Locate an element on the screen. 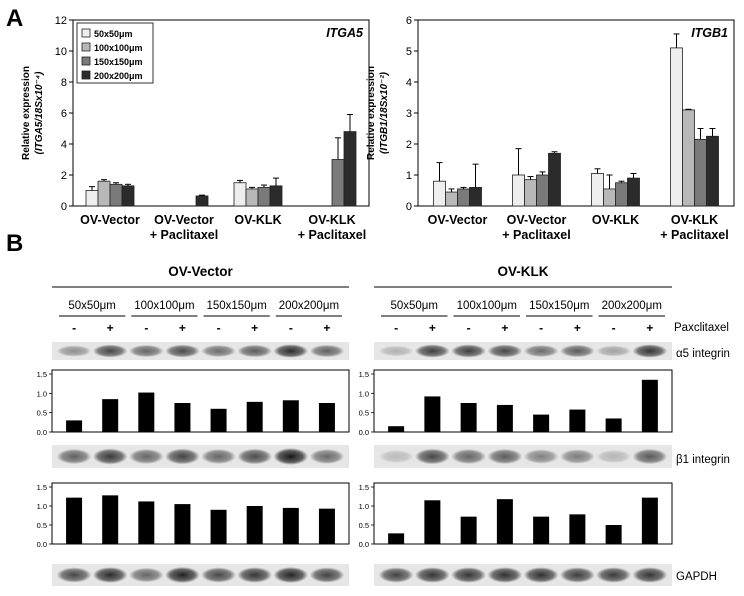 The width and height of the screenshot is (744, 596). category-label: OV-KLK is located at coordinates (257, 220).